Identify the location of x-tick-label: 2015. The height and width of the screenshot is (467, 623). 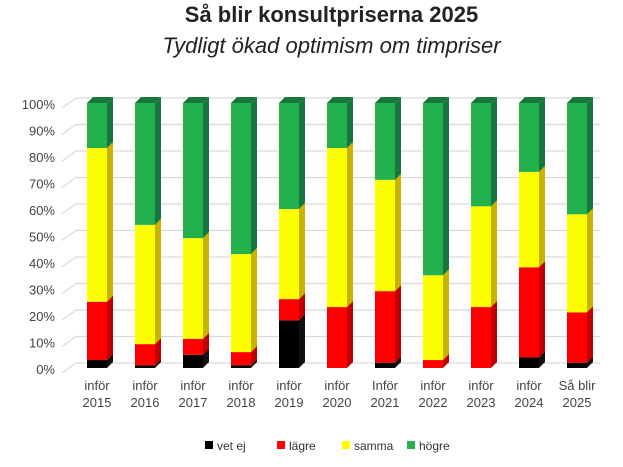
(97, 402).